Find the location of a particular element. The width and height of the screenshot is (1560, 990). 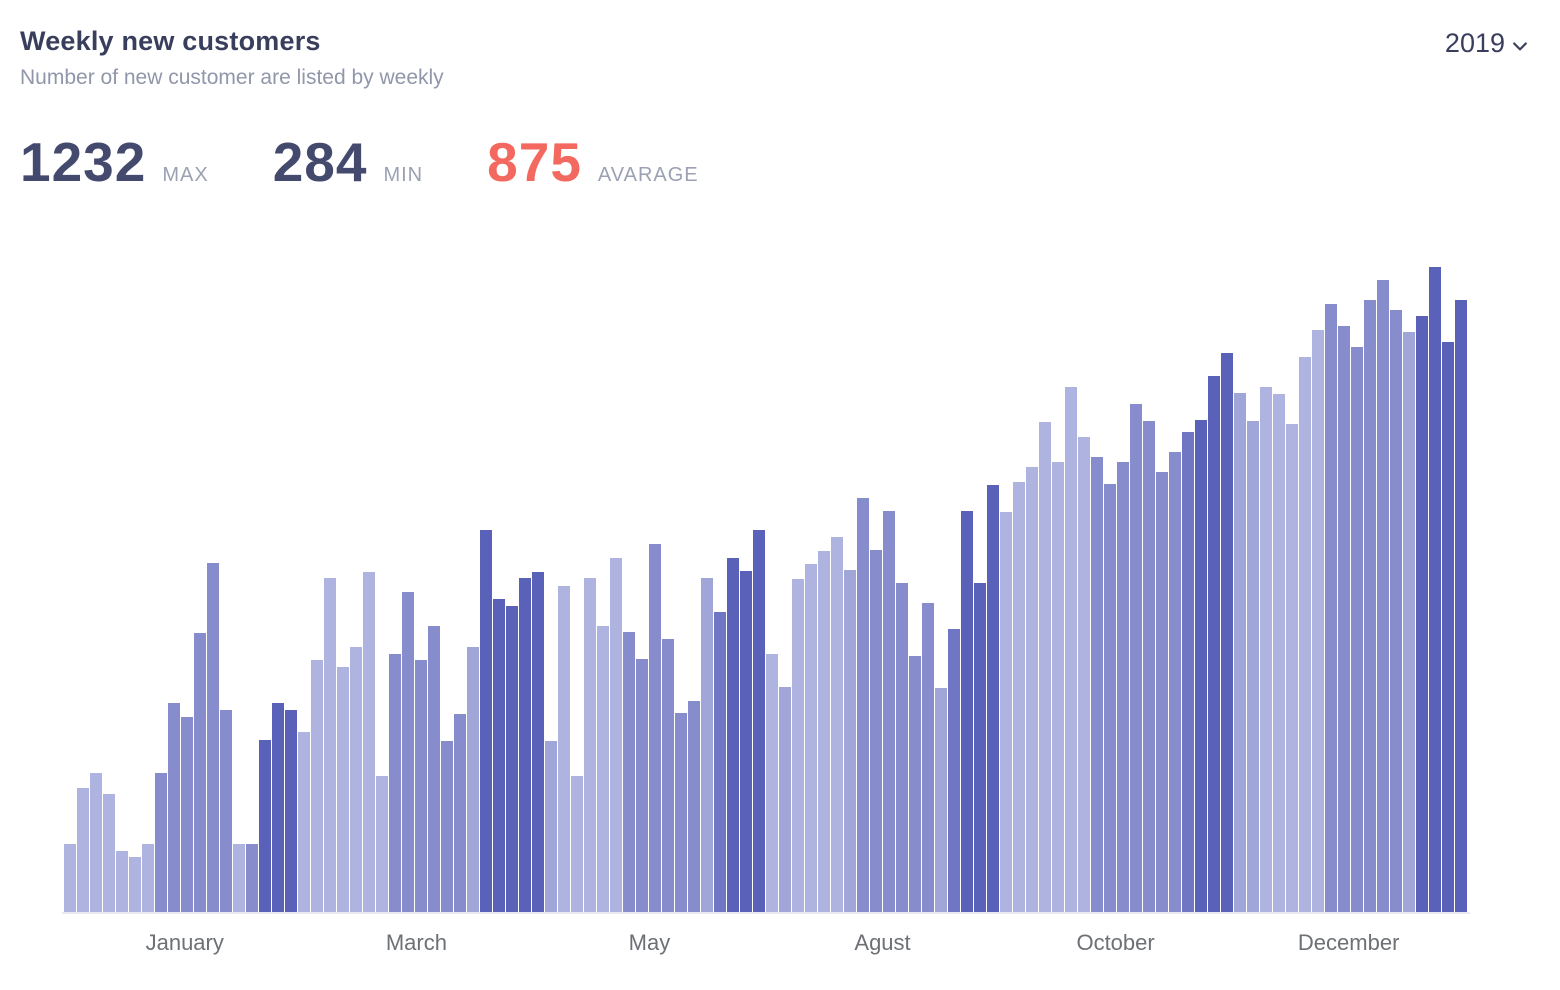

x-axis-line is located at coordinates (766, 913).